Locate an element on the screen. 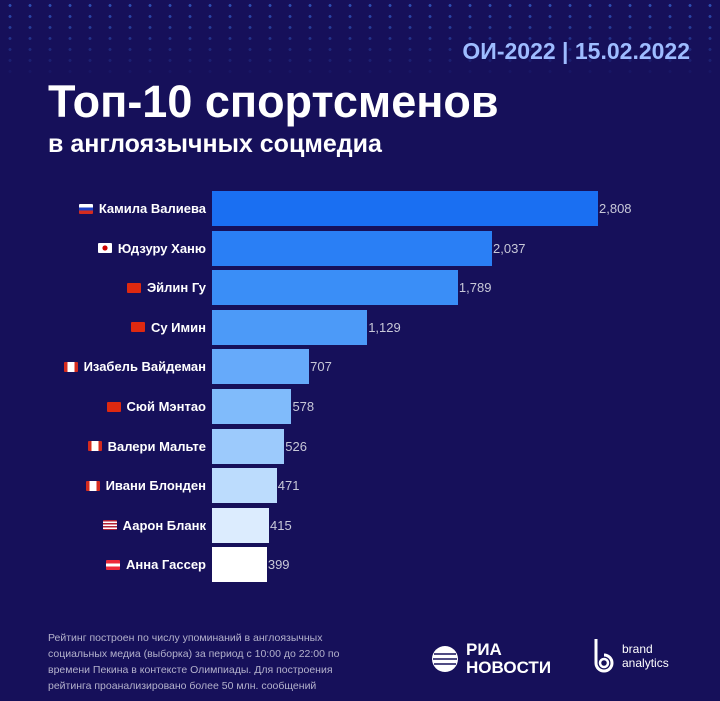 The height and width of the screenshot is (701, 720). value-label: 2,037 is located at coordinates (509, 248).